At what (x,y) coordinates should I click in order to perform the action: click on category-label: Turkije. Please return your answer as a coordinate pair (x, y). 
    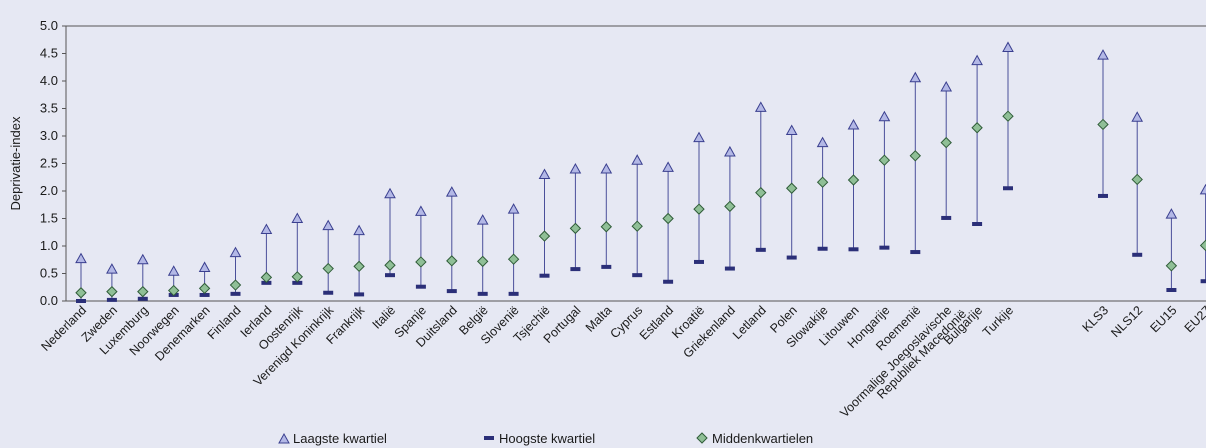
    Looking at the image, I should click on (998, 321).